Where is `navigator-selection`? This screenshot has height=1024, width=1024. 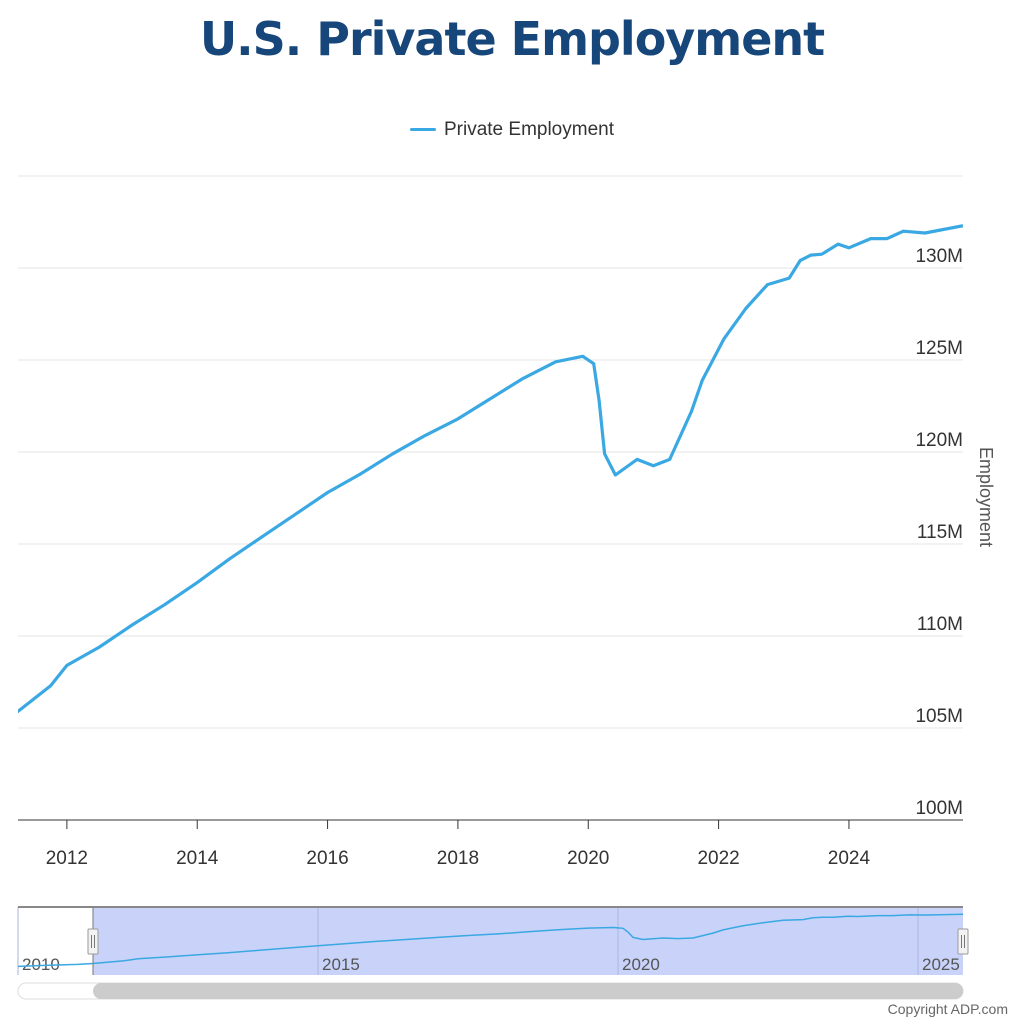 navigator-selection is located at coordinates (528, 941).